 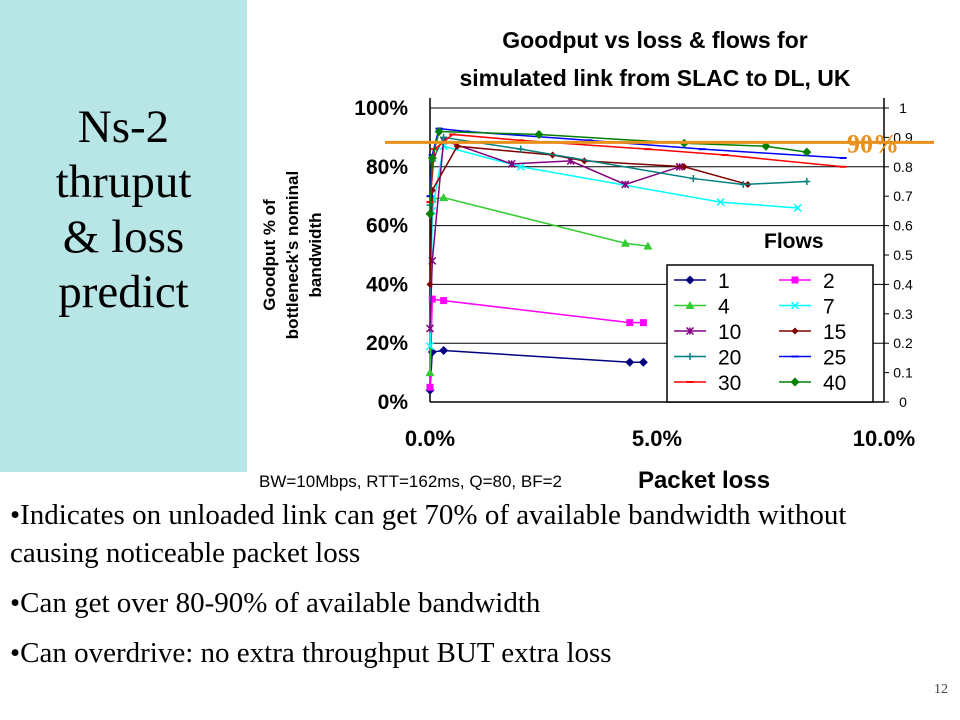 I want to click on y2-tick-label: 1, so click(x=903, y=108).